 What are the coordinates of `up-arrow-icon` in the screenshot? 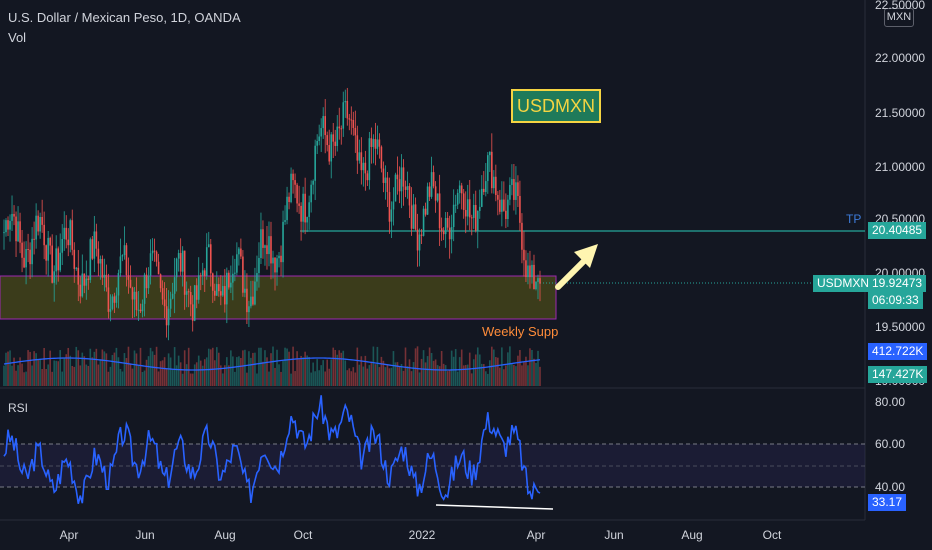 It's located at (576, 267).